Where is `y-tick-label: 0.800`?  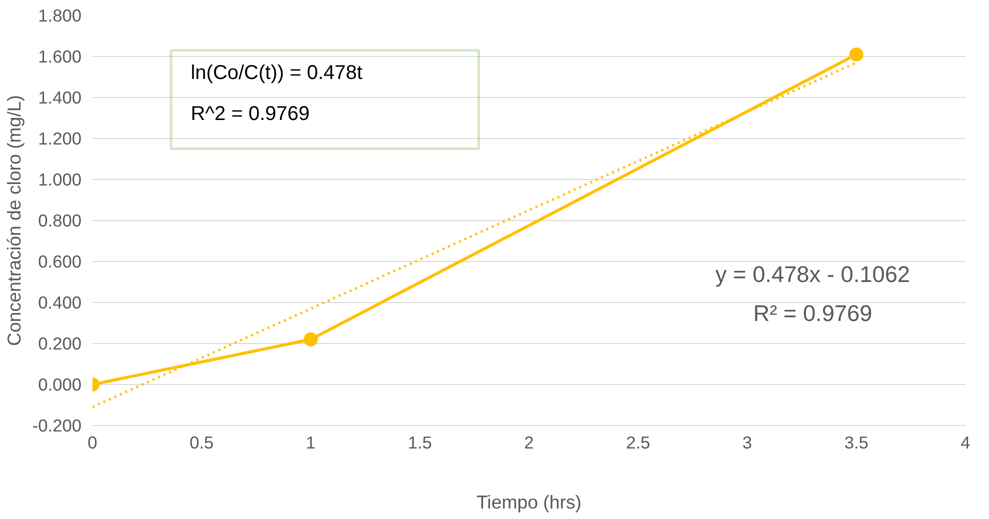
y-tick-label: 0.800 is located at coordinates (60, 220).